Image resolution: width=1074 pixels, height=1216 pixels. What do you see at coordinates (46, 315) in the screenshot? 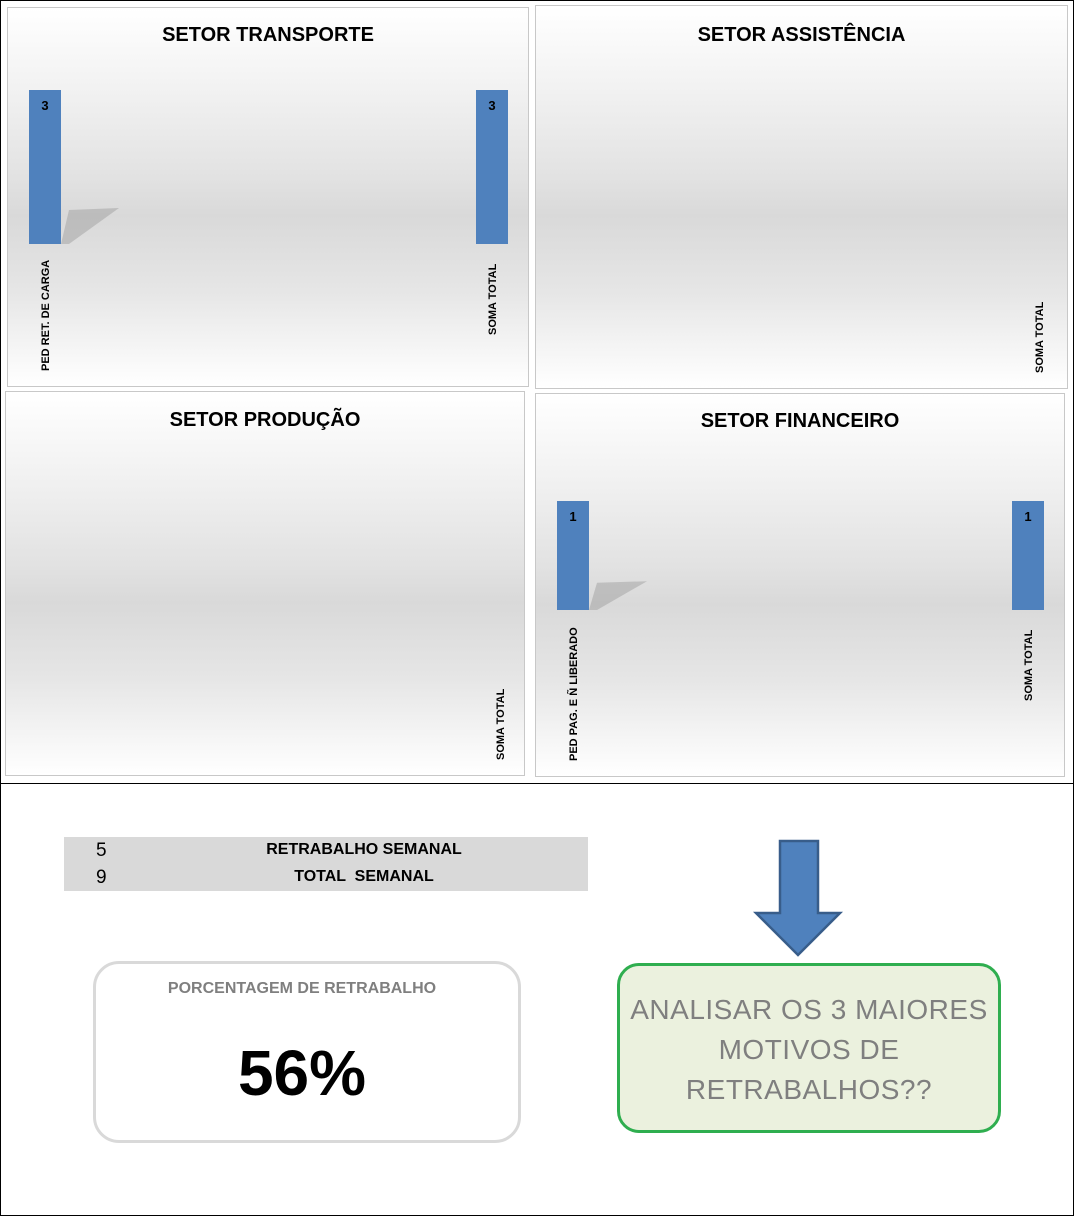
I see `category-label: PED RET. DE CARGA` at bounding box center [46, 315].